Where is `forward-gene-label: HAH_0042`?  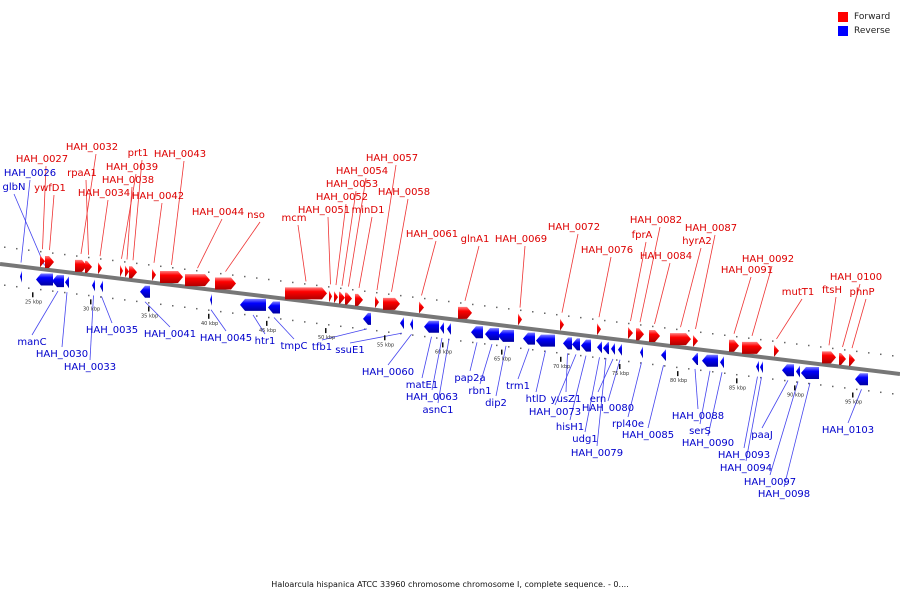 forward-gene-label: HAH_0042 is located at coordinates (158, 196).